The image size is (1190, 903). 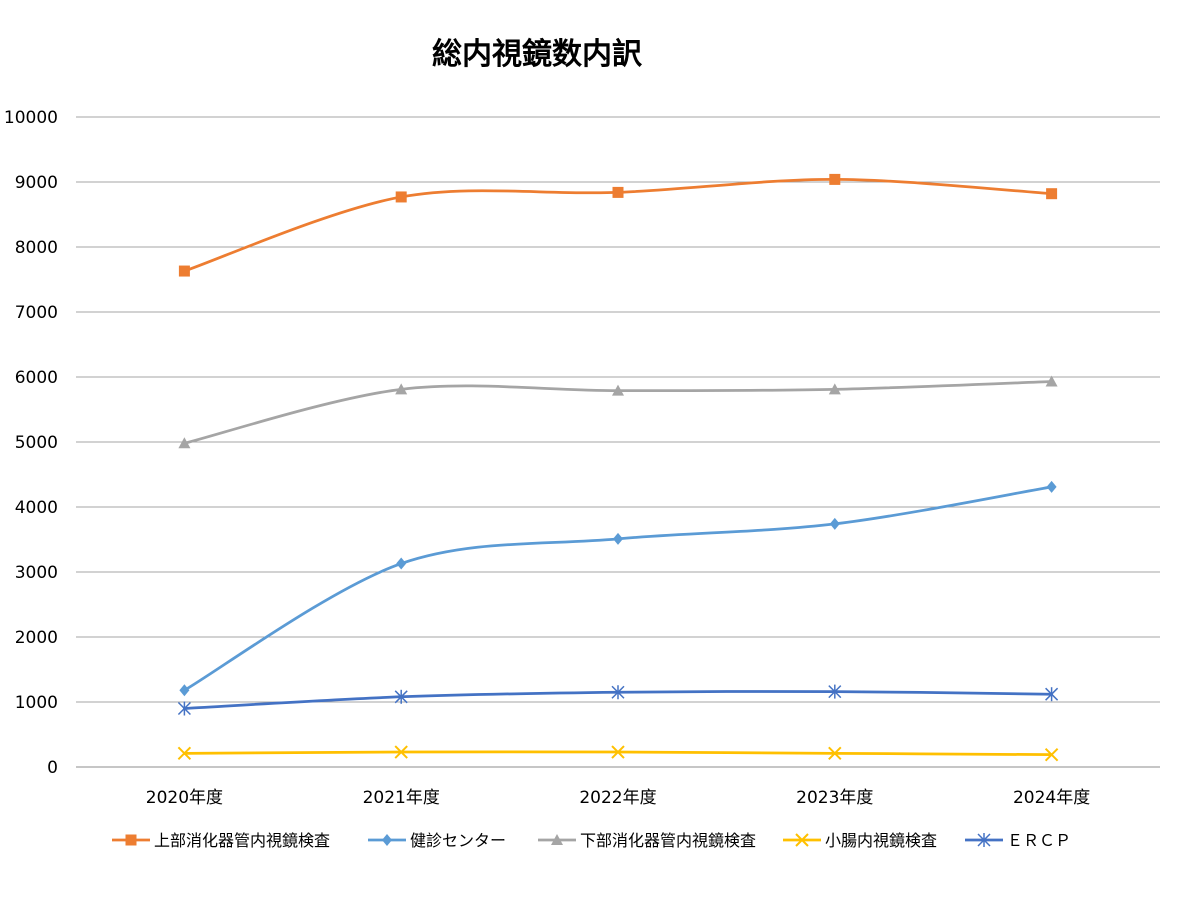 What do you see at coordinates (36, 638) in the screenshot?
I see `y-tick-label: 2000` at bounding box center [36, 638].